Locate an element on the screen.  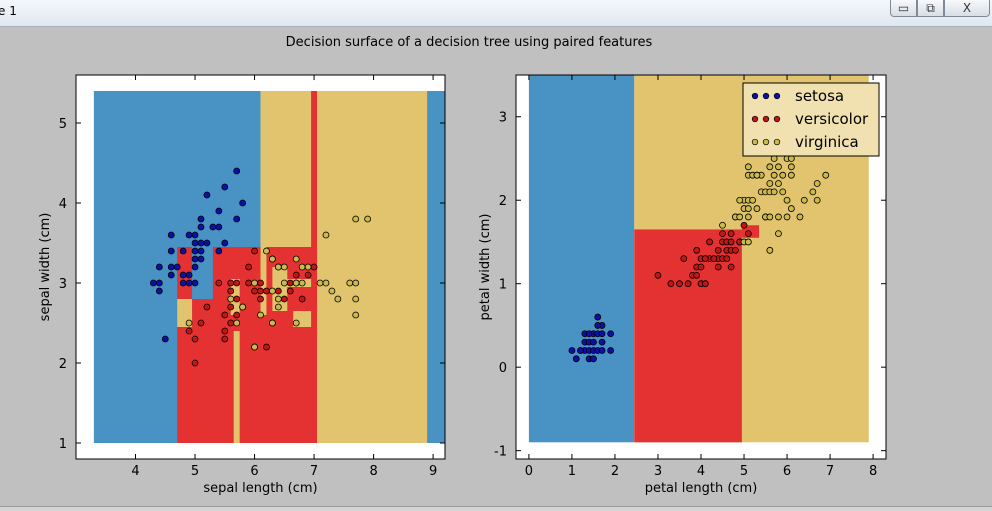
close-icon: X is located at coordinates (967, 8).